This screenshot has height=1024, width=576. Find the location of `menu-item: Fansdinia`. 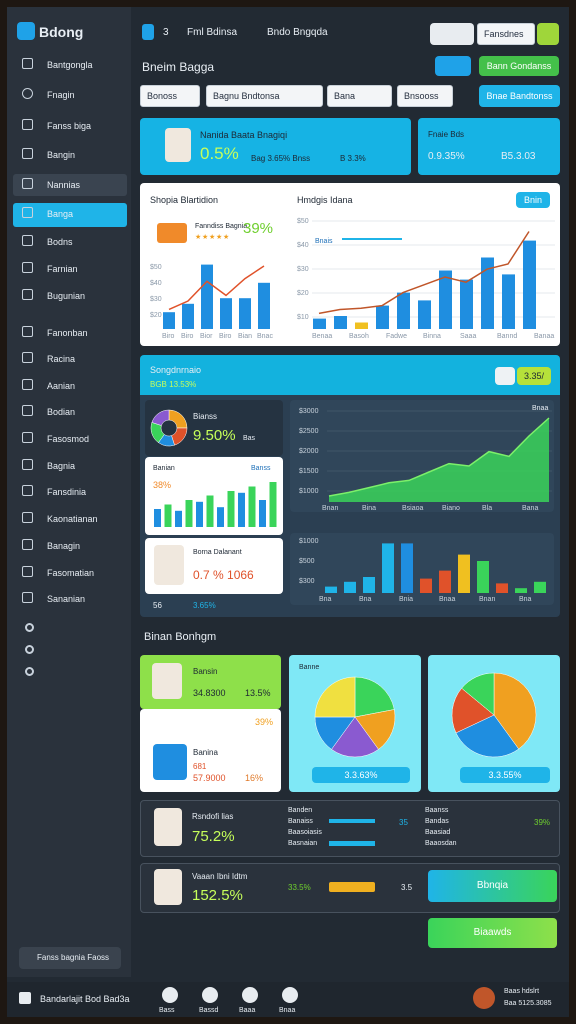

menu-item: Fansdinia is located at coordinates (67, 492).